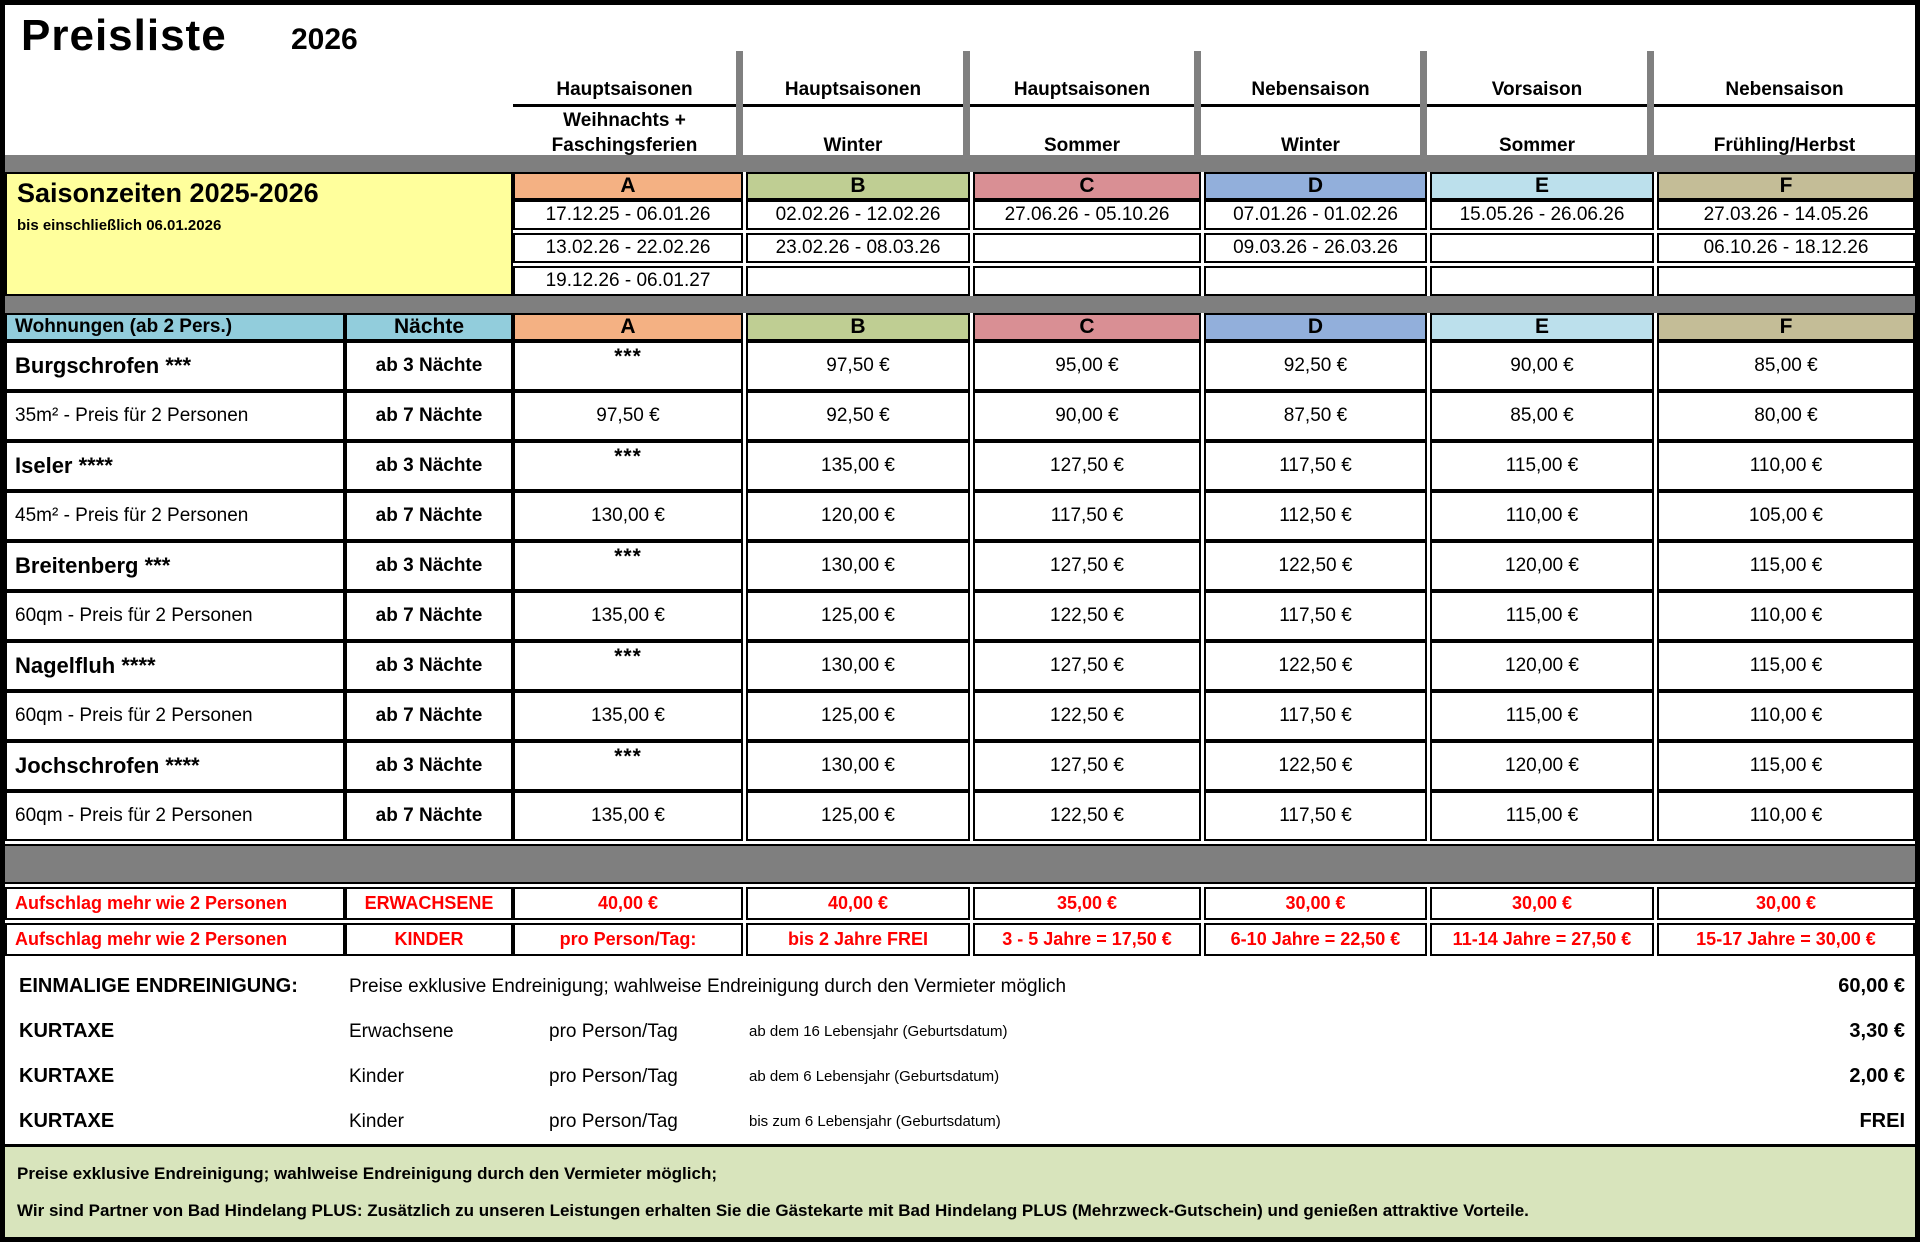  I want to click on season-category: Nebensaison, so click(1784, 79).